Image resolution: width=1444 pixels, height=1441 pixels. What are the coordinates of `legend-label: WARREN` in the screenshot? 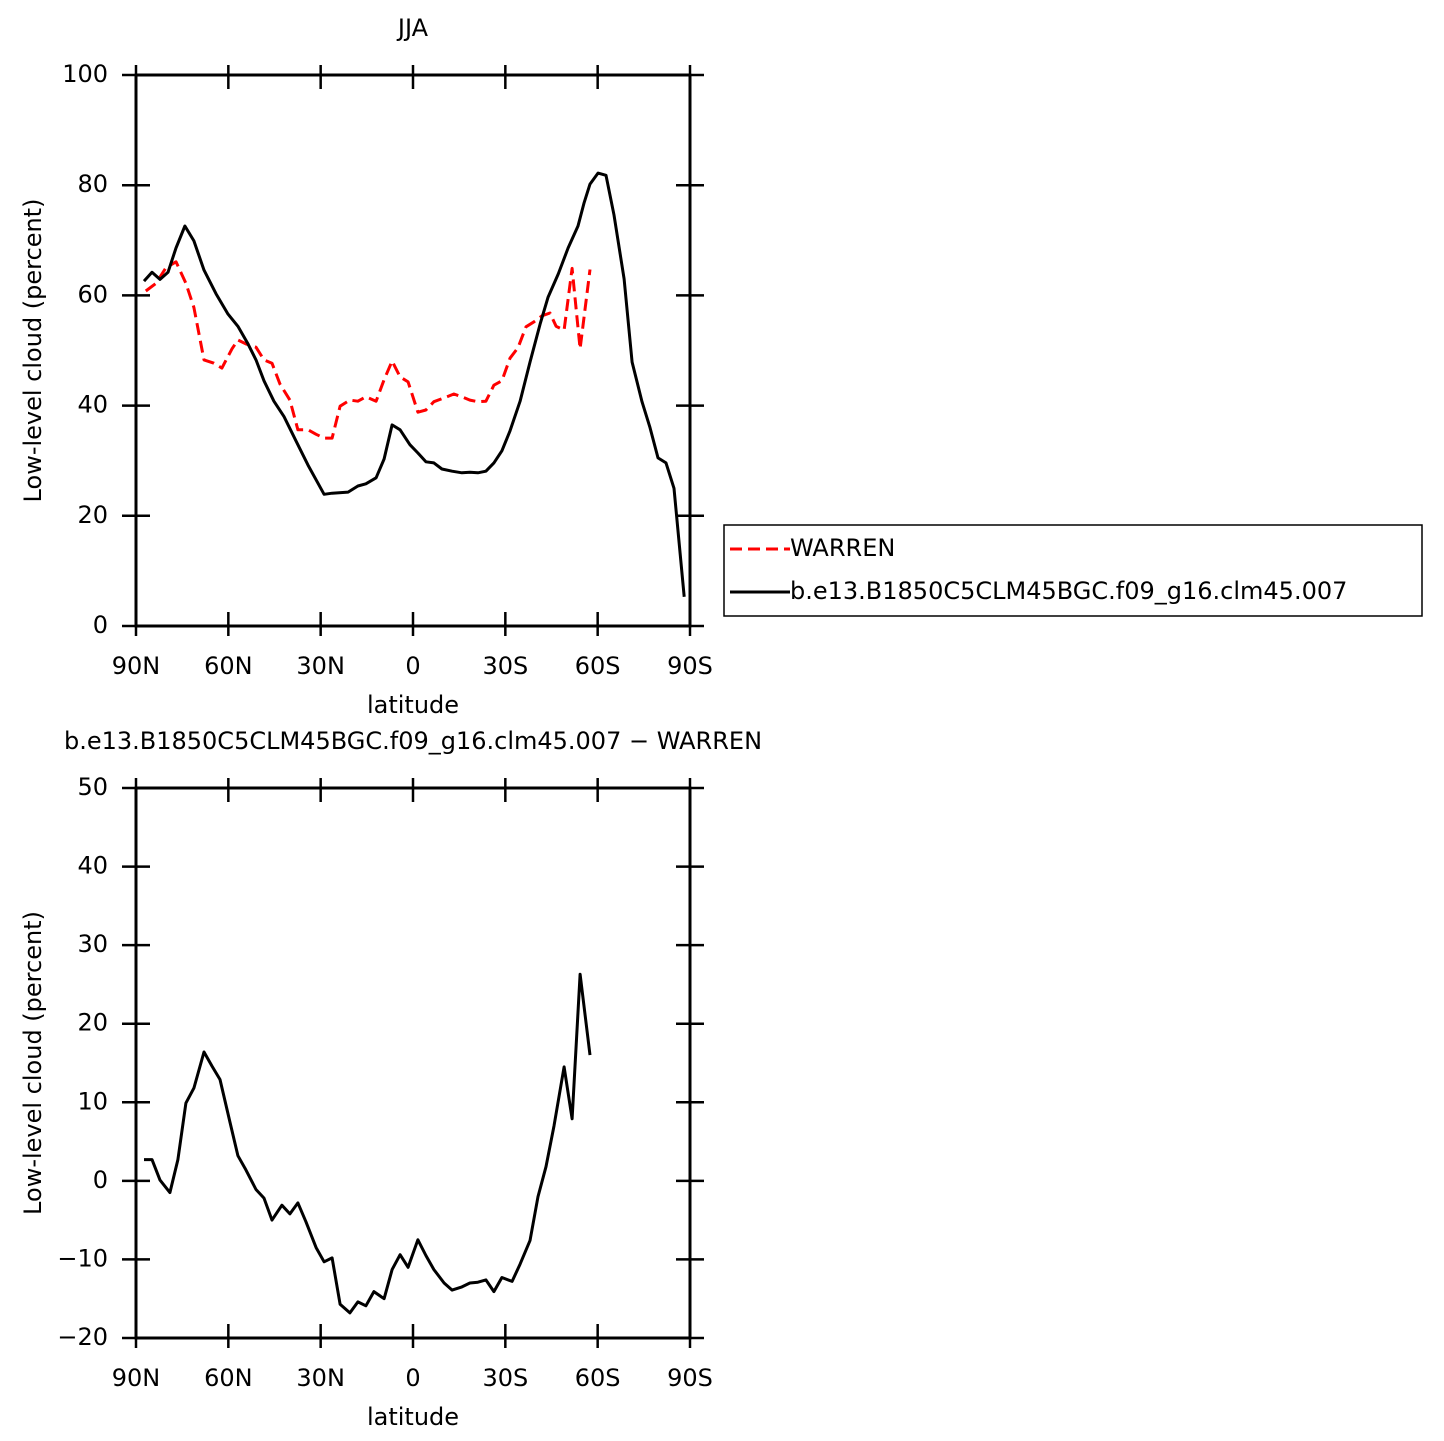 It's located at (842, 548).